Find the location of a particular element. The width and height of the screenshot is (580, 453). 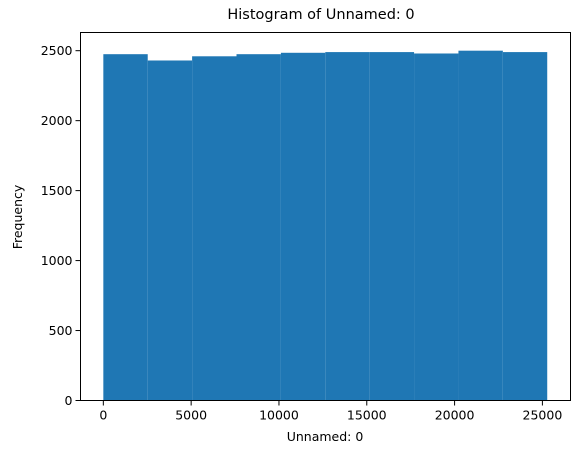

x-axis-title: Unnamed: 0 is located at coordinates (325, 436).